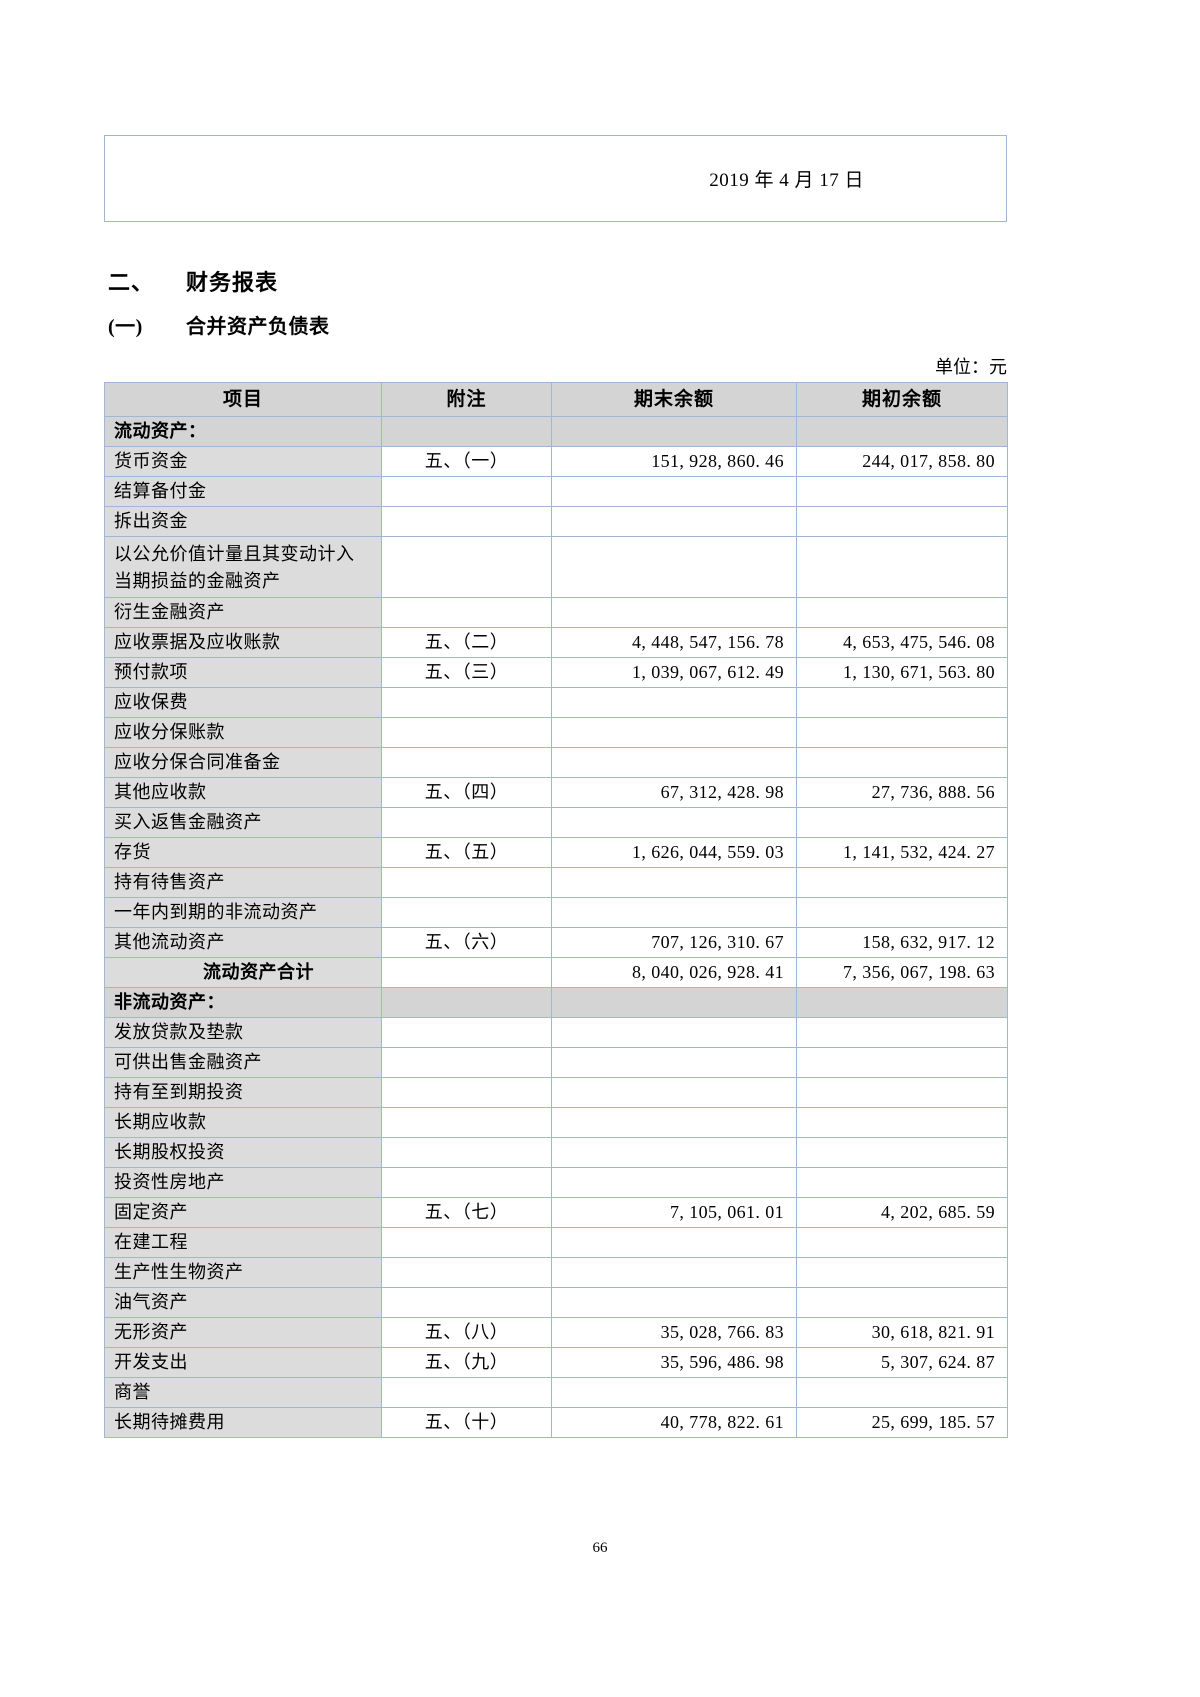 The width and height of the screenshot is (1200, 1697). Describe the element at coordinates (243, 852) in the screenshot. I see `row-item-label: 存货` at that location.